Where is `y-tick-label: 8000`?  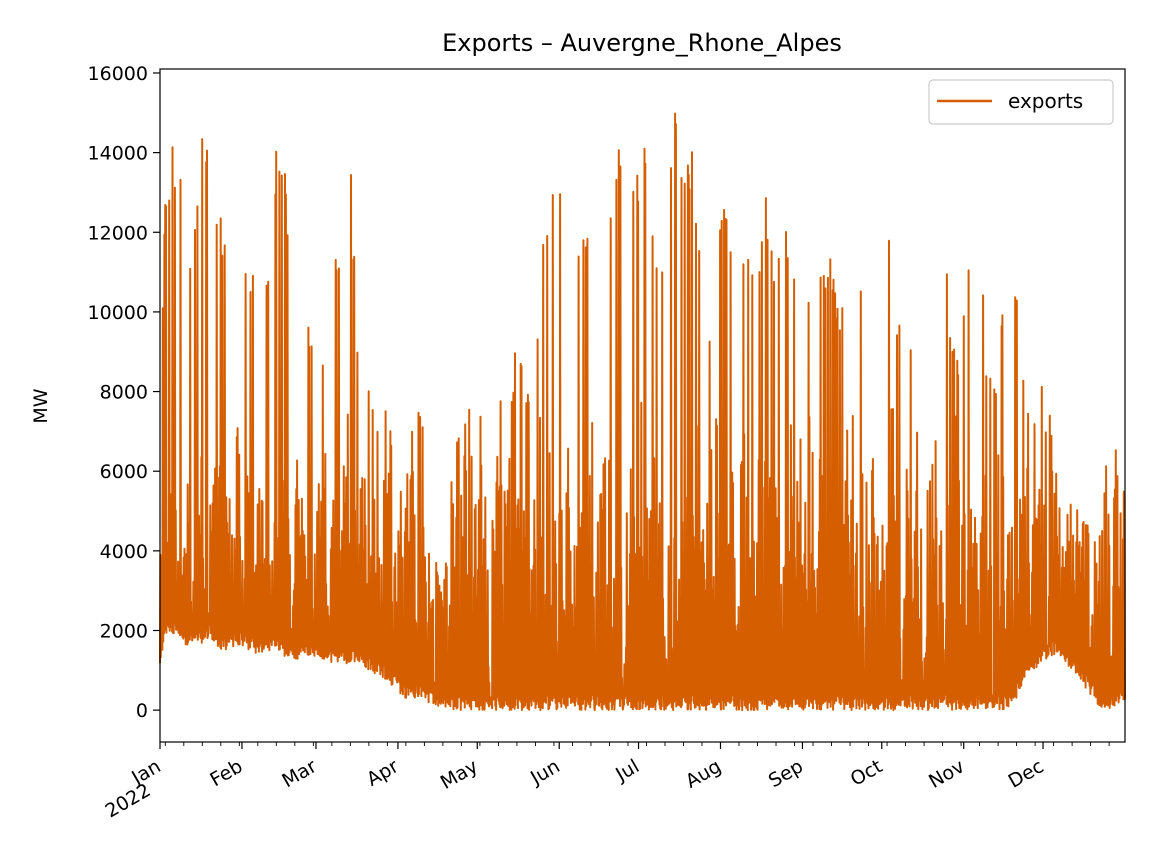 y-tick-label: 8000 is located at coordinates (124, 393).